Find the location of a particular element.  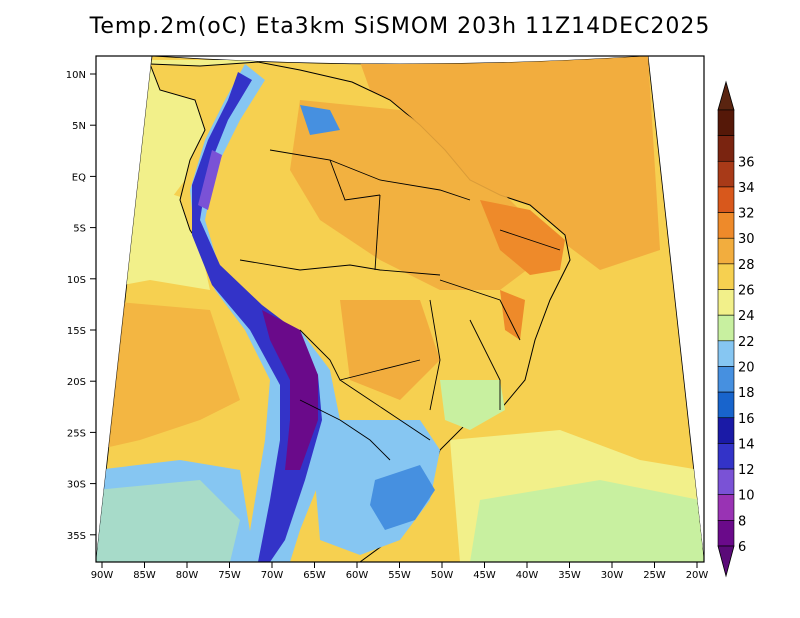

lon-label: 30W is located at coordinates (612, 575).